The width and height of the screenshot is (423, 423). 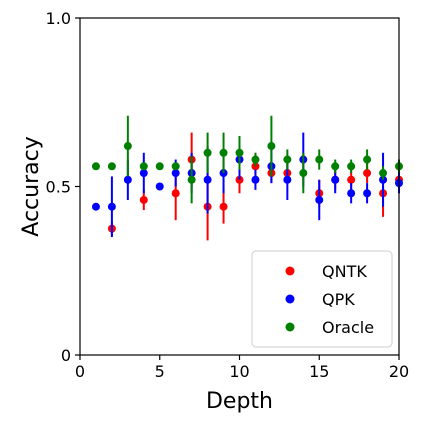 I want to click on y-tick-label: 0.5, so click(x=58, y=187).